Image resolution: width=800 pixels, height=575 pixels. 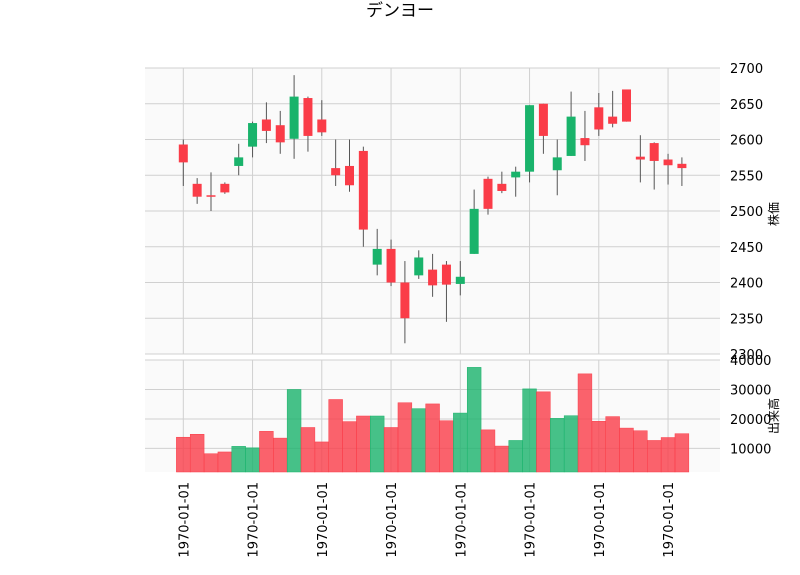 What do you see at coordinates (773, 416) in the screenshot?
I see `volume-axis-label: 出来高` at bounding box center [773, 416].